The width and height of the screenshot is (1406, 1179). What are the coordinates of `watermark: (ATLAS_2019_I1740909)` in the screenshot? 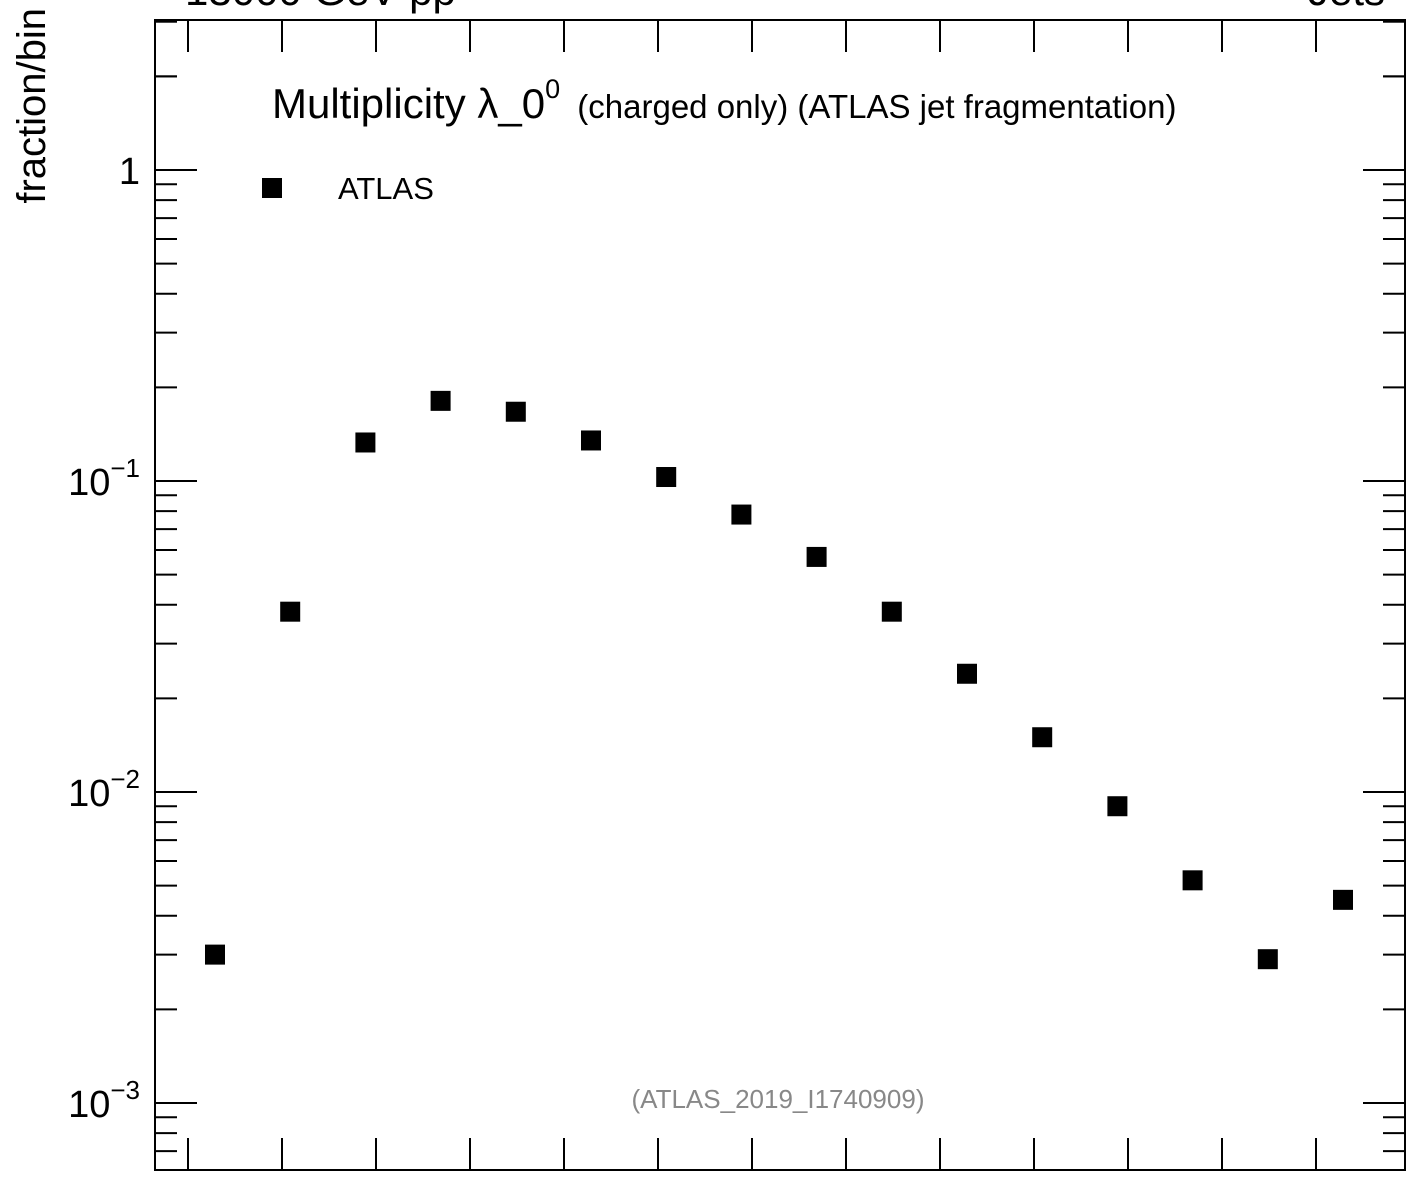 It's located at (778, 1099).